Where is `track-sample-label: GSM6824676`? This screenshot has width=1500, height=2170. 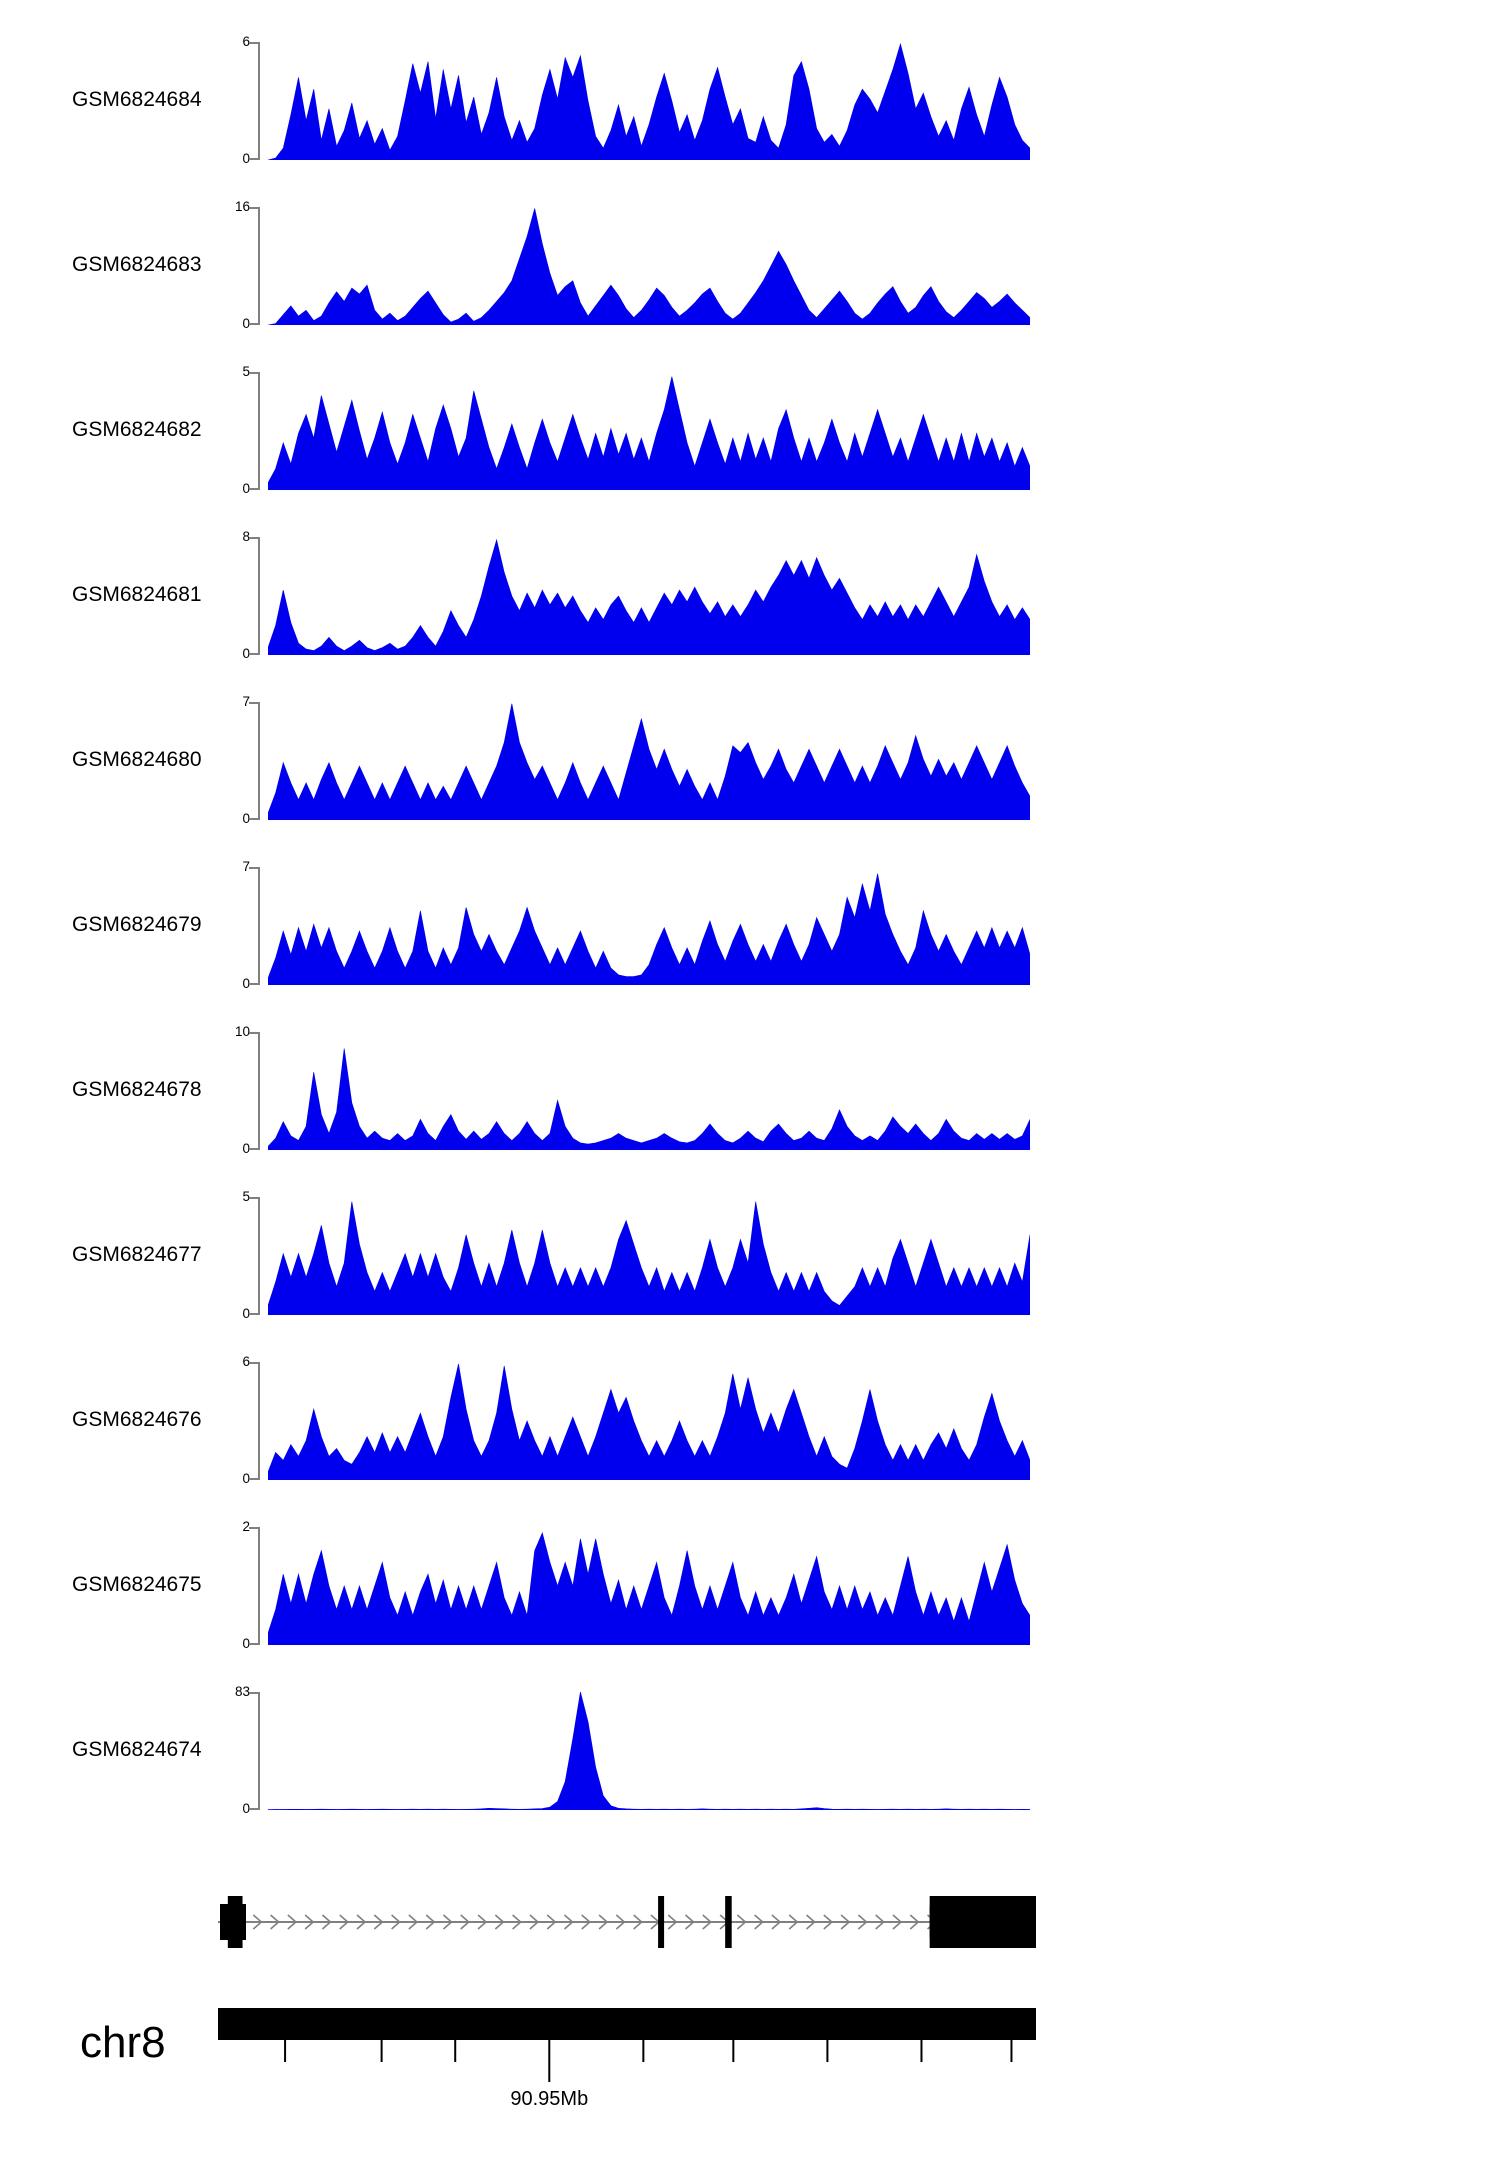
track-sample-label: GSM6824676 is located at coordinates (137, 1419).